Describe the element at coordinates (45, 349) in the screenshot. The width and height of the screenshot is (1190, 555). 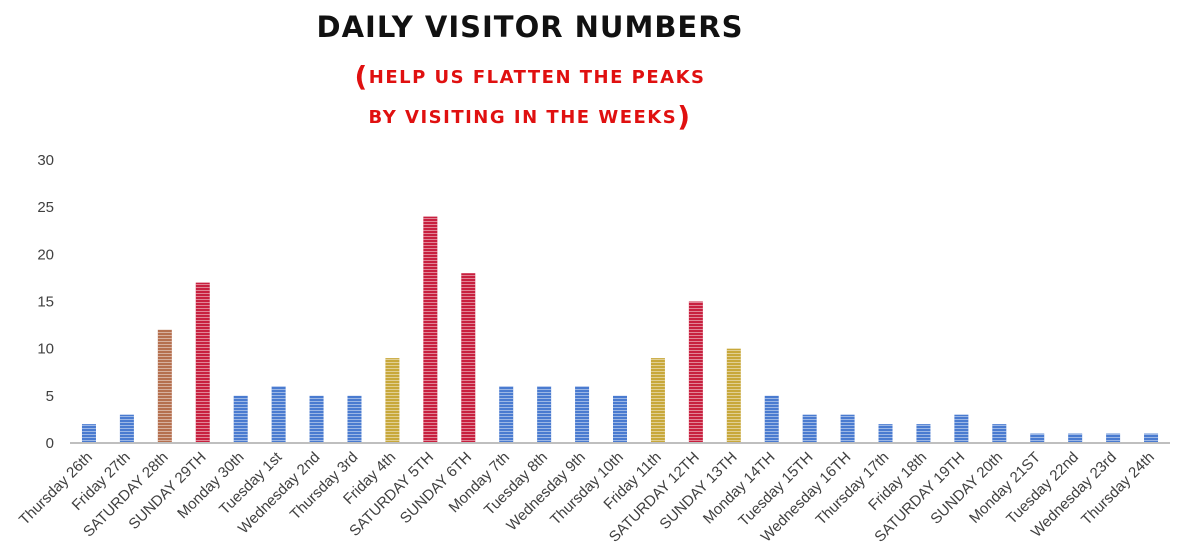
I see `y-tick-label: 10` at that location.